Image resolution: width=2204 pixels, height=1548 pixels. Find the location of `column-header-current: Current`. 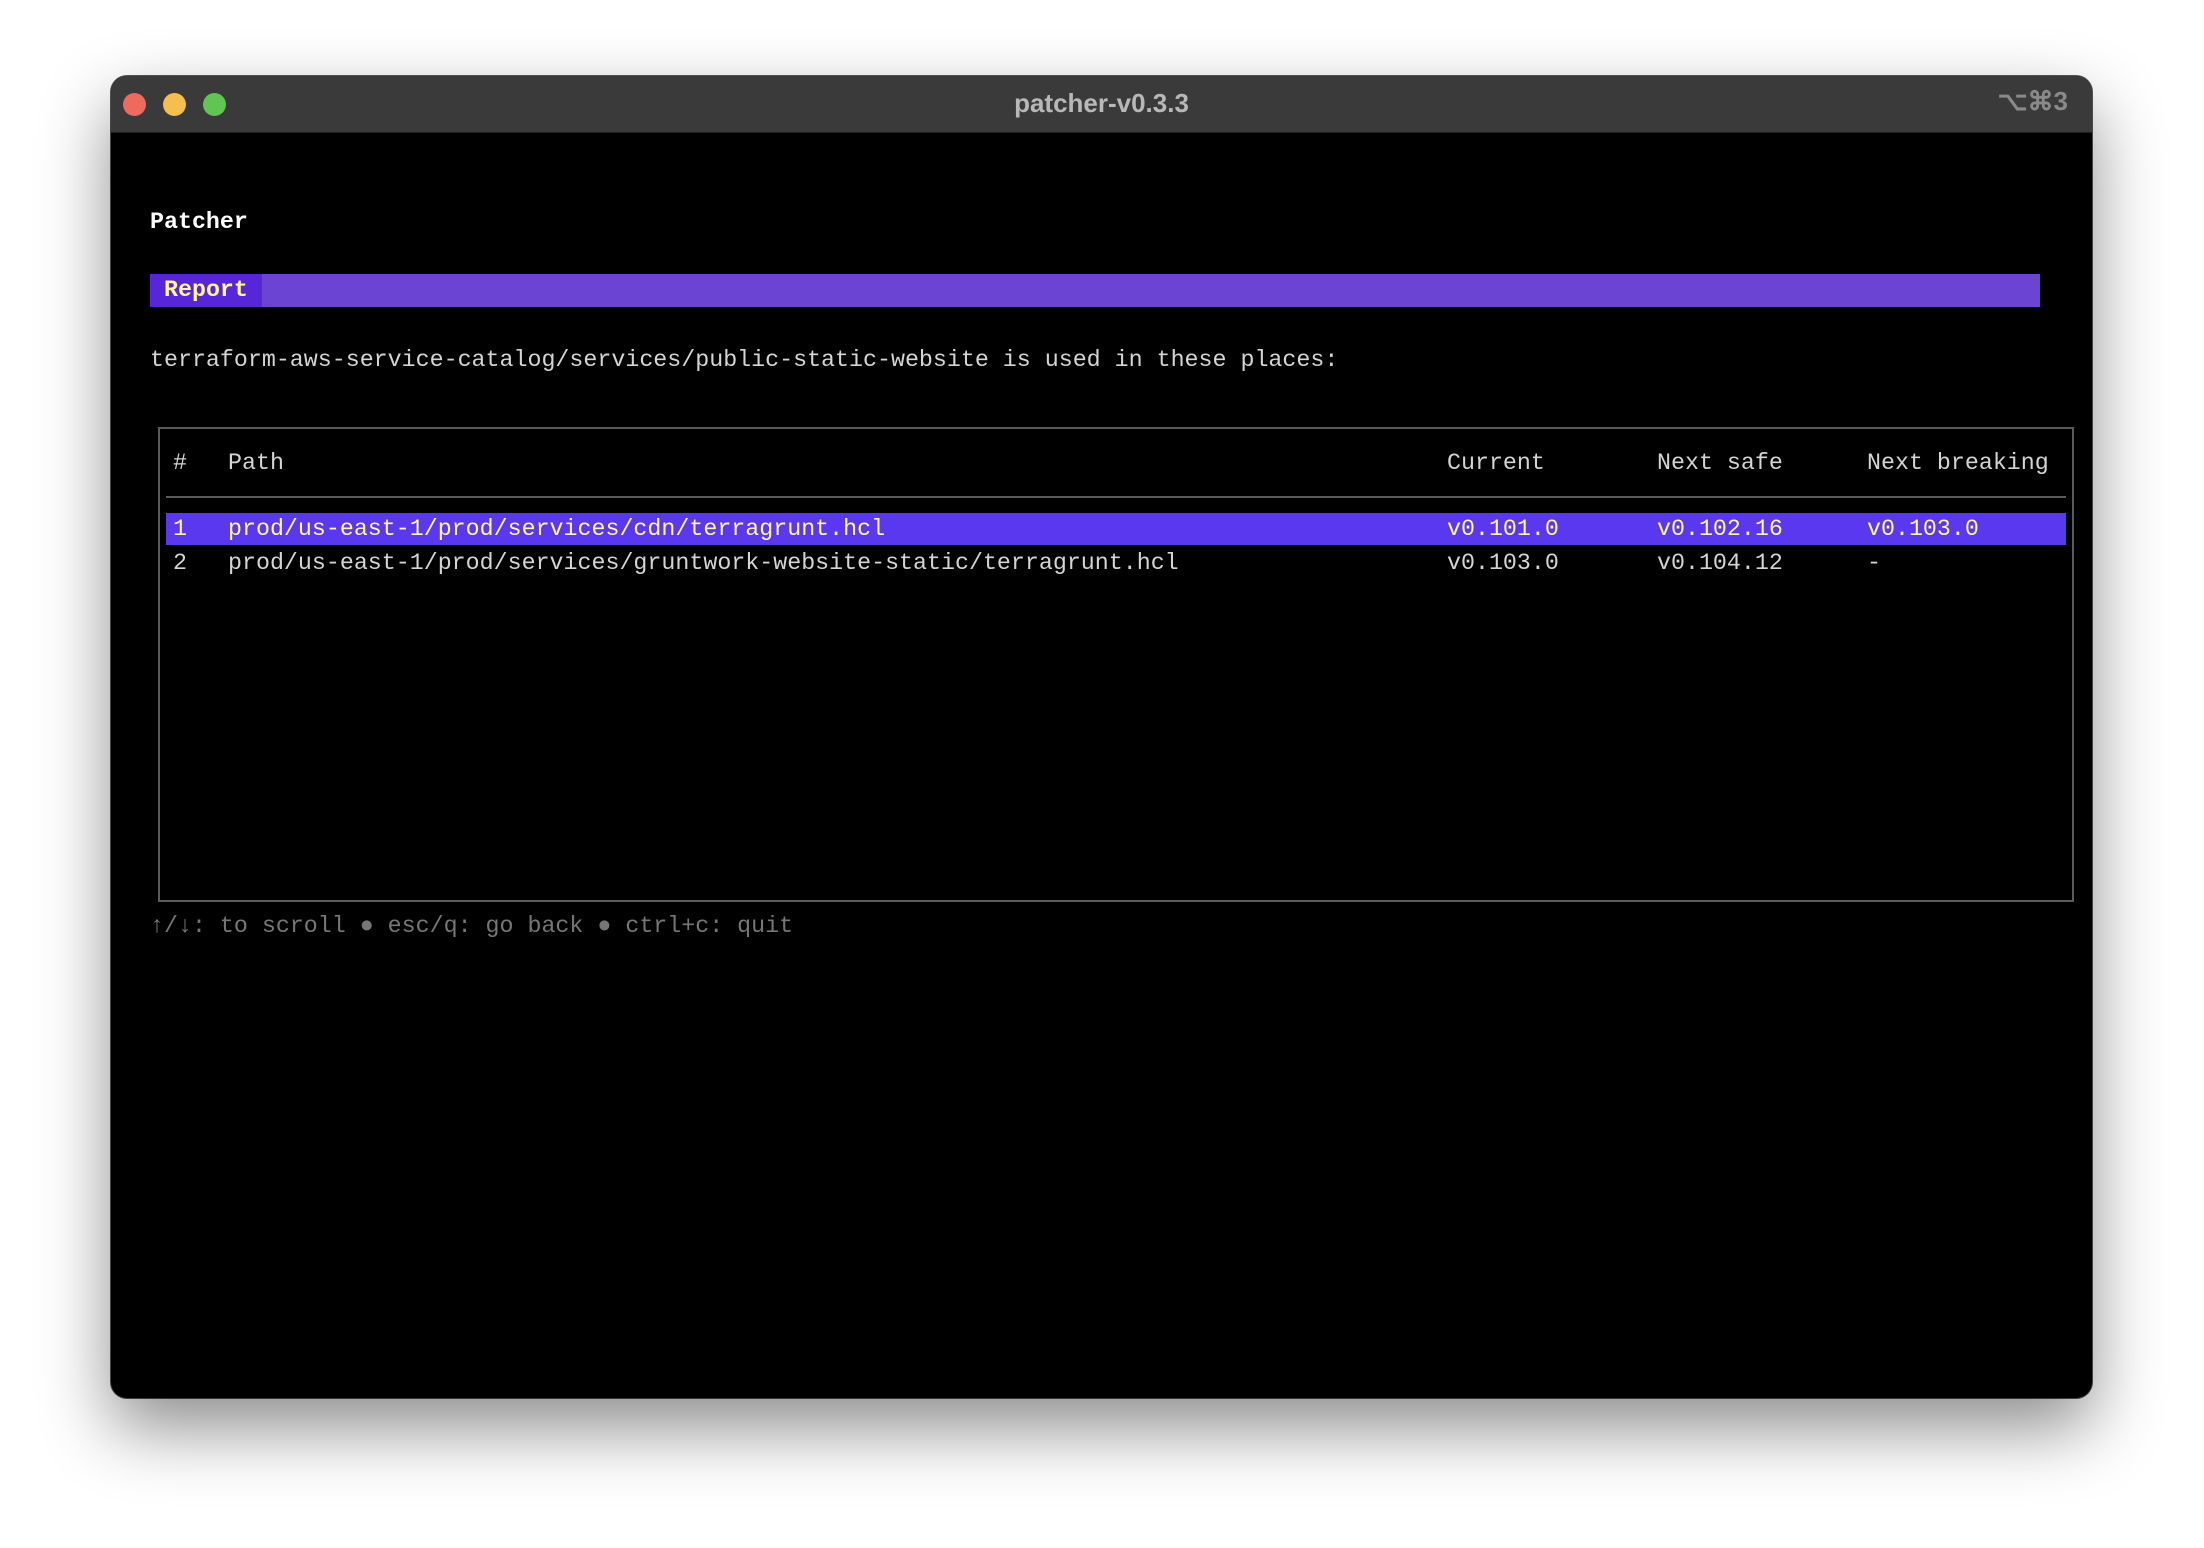

column-header-current: Current is located at coordinates (1496, 463).